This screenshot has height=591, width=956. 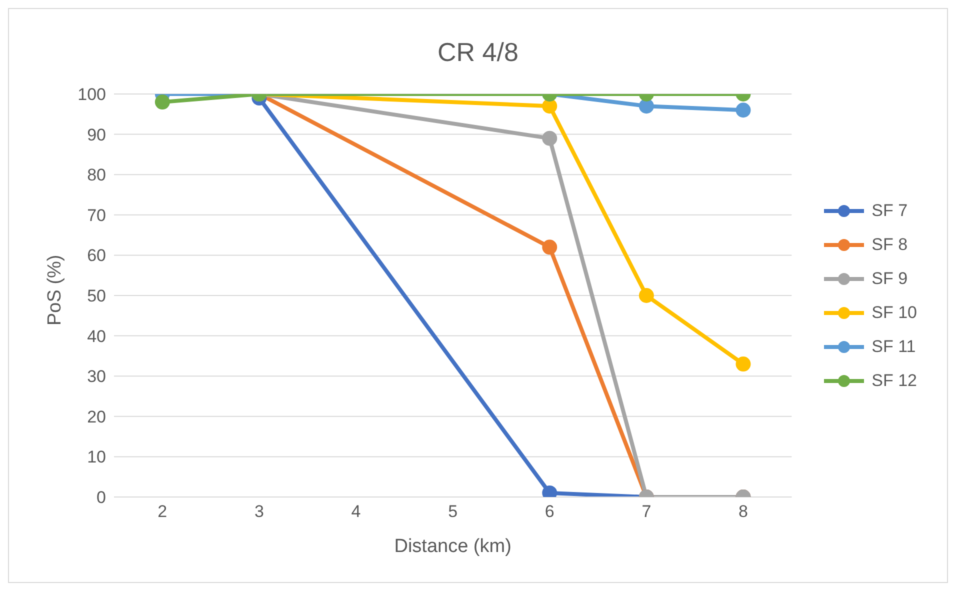 I want to click on x-tick-label: 6, so click(x=549, y=512).